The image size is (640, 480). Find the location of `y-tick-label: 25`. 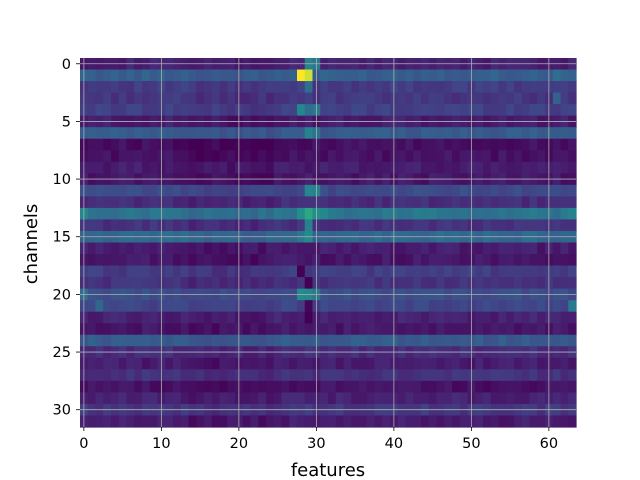

y-tick-label: 25 is located at coordinates (62, 353).